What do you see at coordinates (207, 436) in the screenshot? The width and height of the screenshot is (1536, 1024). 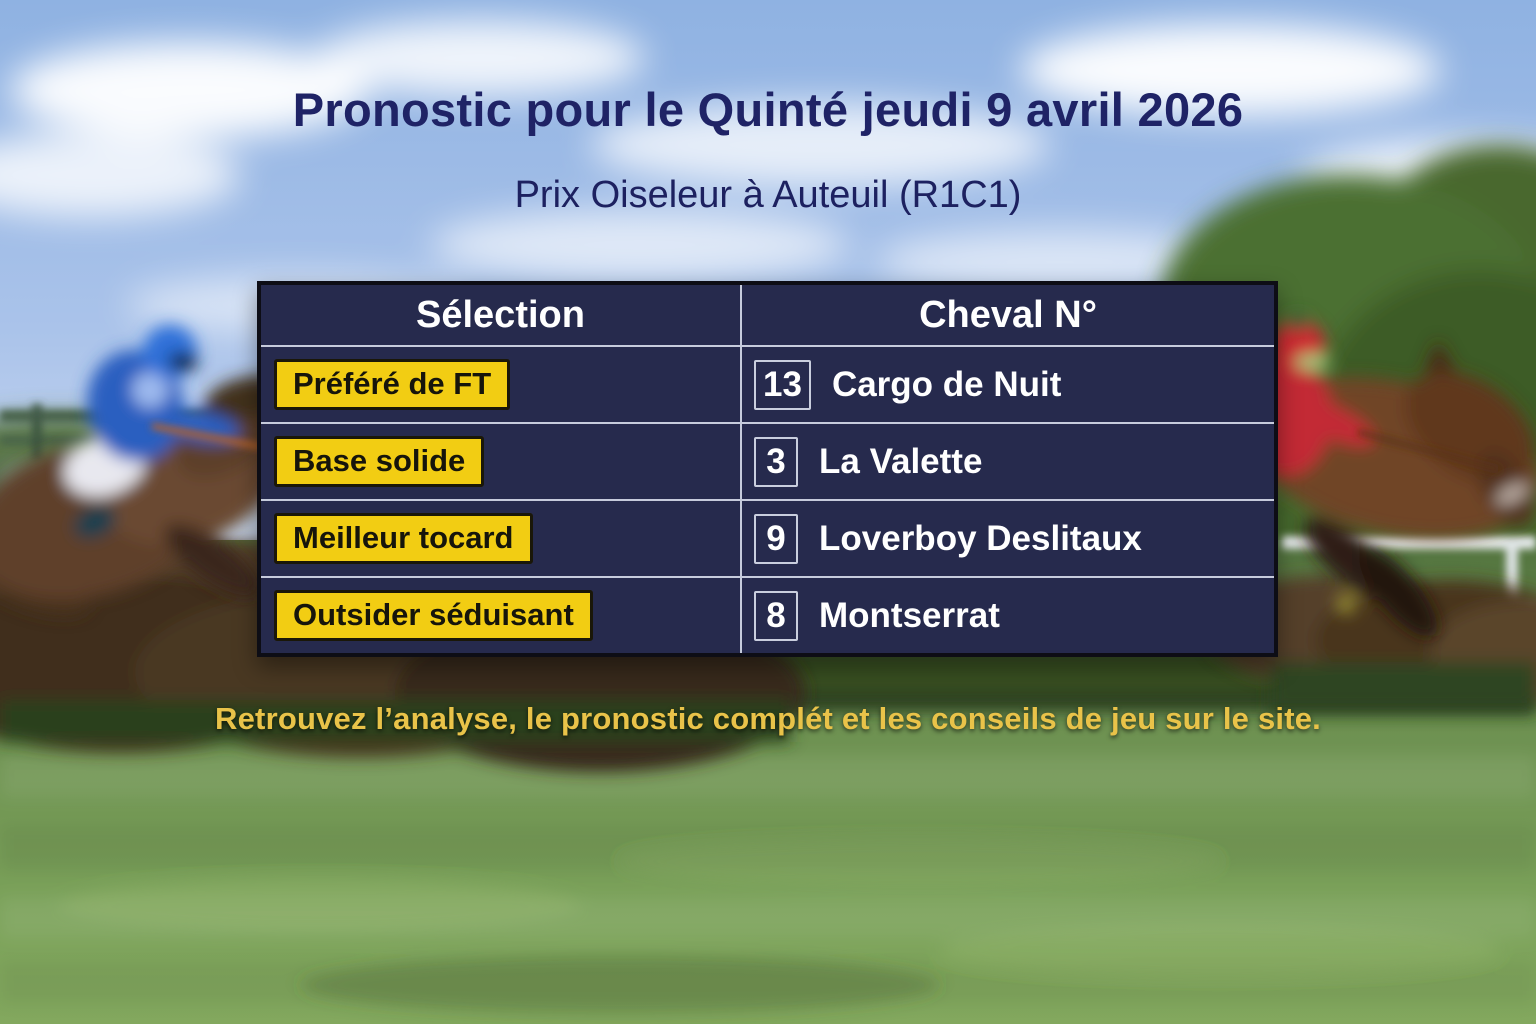 I see `whip` at bounding box center [207, 436].